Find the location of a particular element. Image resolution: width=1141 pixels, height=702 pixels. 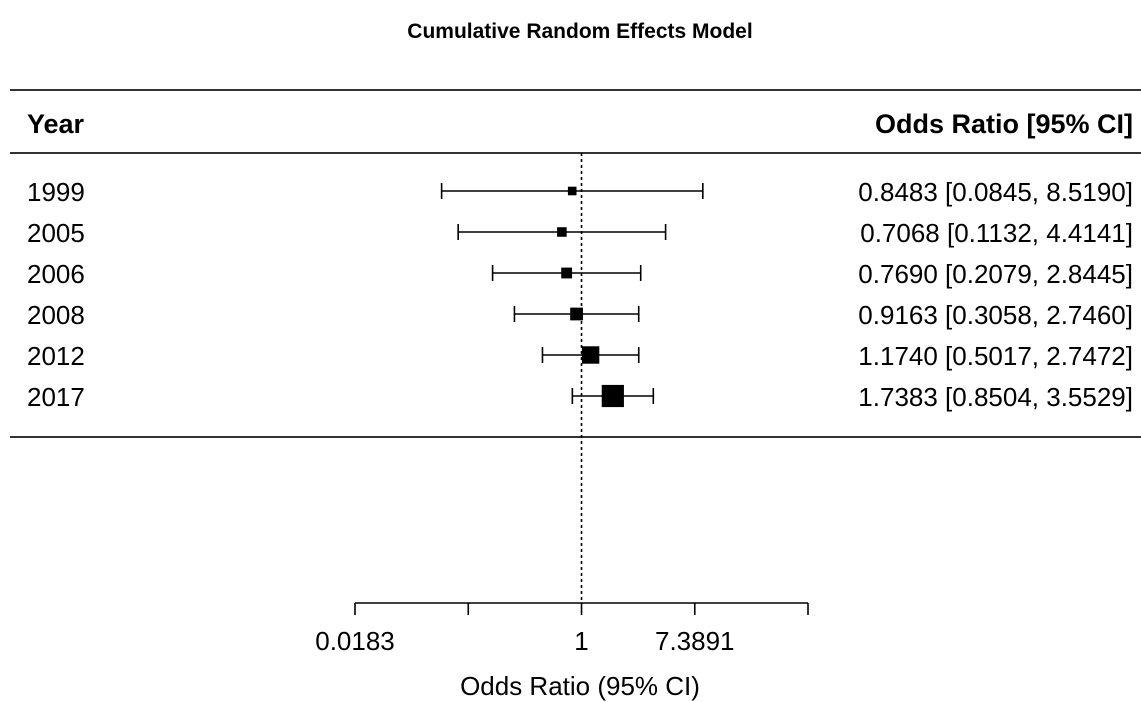

row-year-label: 2012 is located at coordinates (56, 356).